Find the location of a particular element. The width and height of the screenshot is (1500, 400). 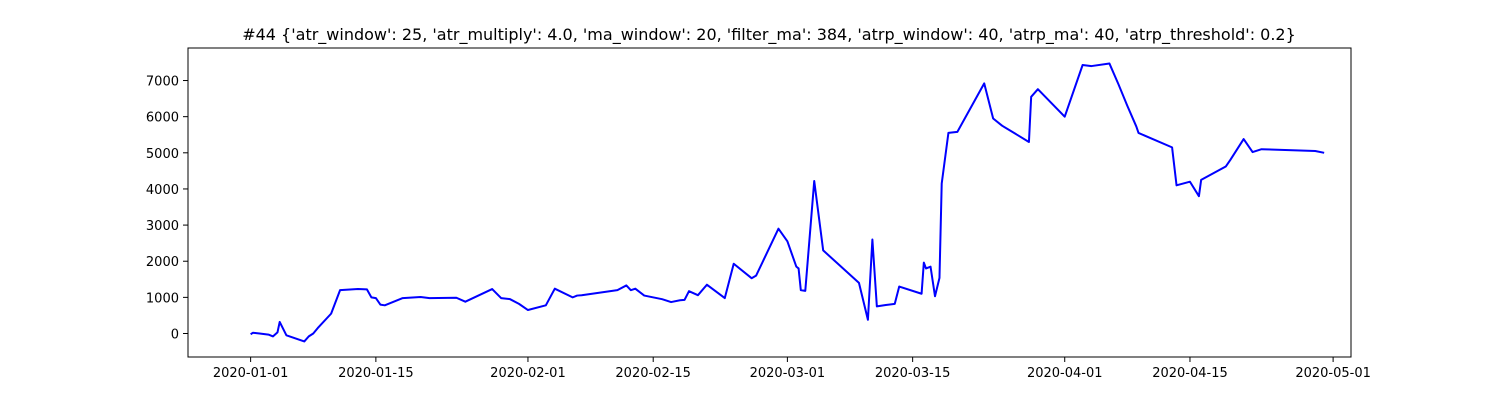

x-tick-label: 2020-04-01 is located at coordinates (1065, 373).